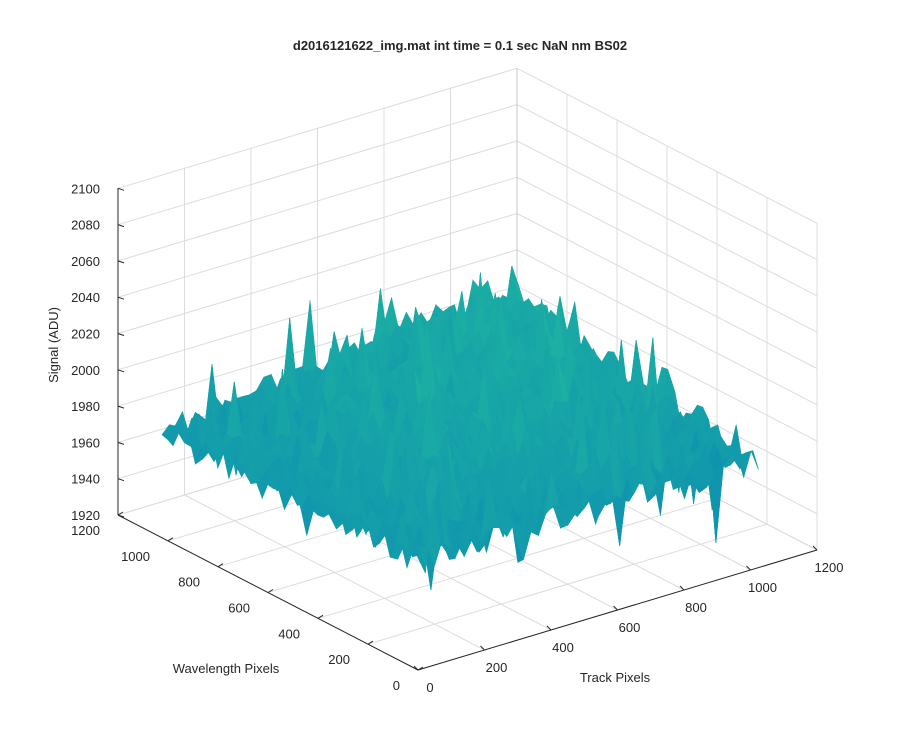 This screenshot has height=750, width=900. What do you see at coordinates (85, 188) in the screenshot?
I see `z-tick-label: 2100` at bounding box center [85, 188].